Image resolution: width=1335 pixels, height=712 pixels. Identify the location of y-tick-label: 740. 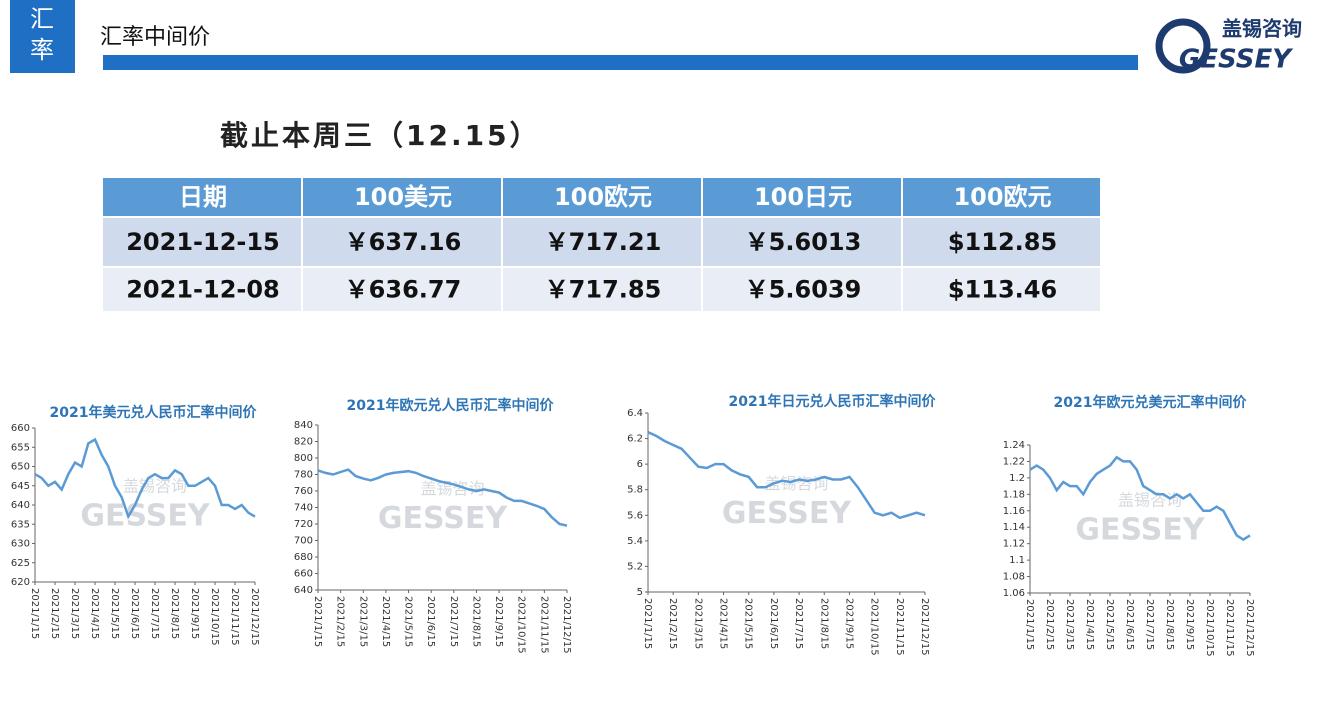
(303, 508).